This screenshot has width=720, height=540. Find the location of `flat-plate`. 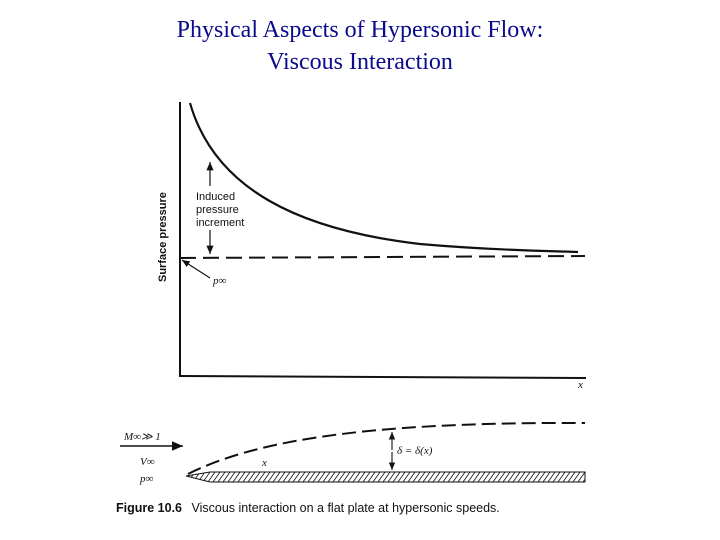

flat-plate is located at coordinates (385, 477).